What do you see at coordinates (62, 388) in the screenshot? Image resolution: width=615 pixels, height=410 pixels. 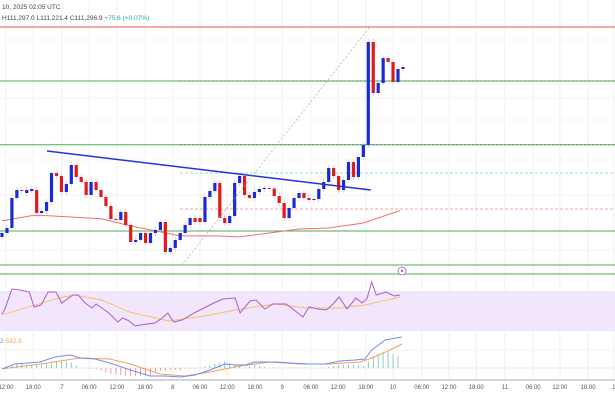 I see `time-axis-label: 7` at bounding box center [62, 388].